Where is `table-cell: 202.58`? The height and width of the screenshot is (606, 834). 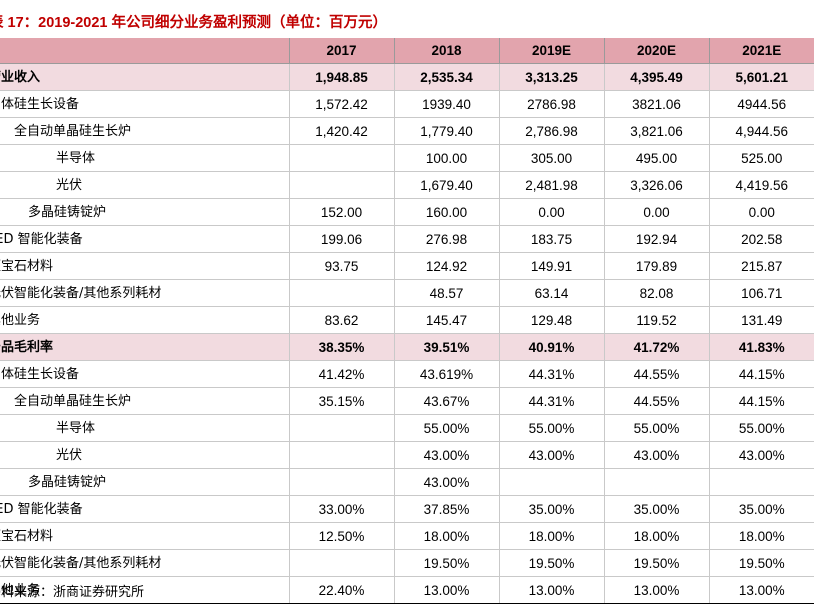
table-cell: 202.58 is located at coordinates (761, 239).